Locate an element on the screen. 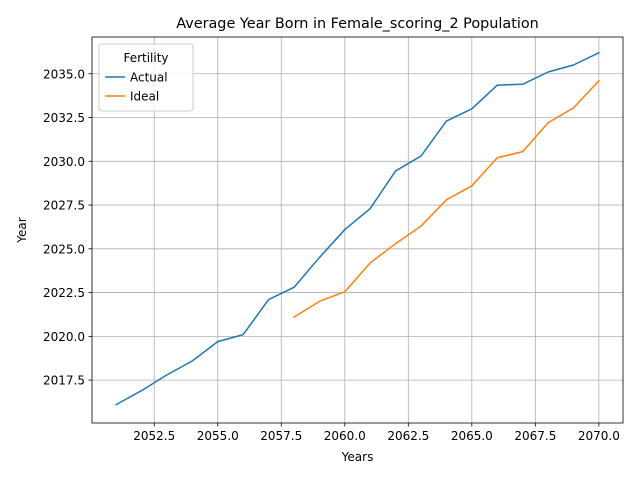 This screenshot has width=640, height=480. x-tick-label: 2067.5 is located at coordinates (535, 436).